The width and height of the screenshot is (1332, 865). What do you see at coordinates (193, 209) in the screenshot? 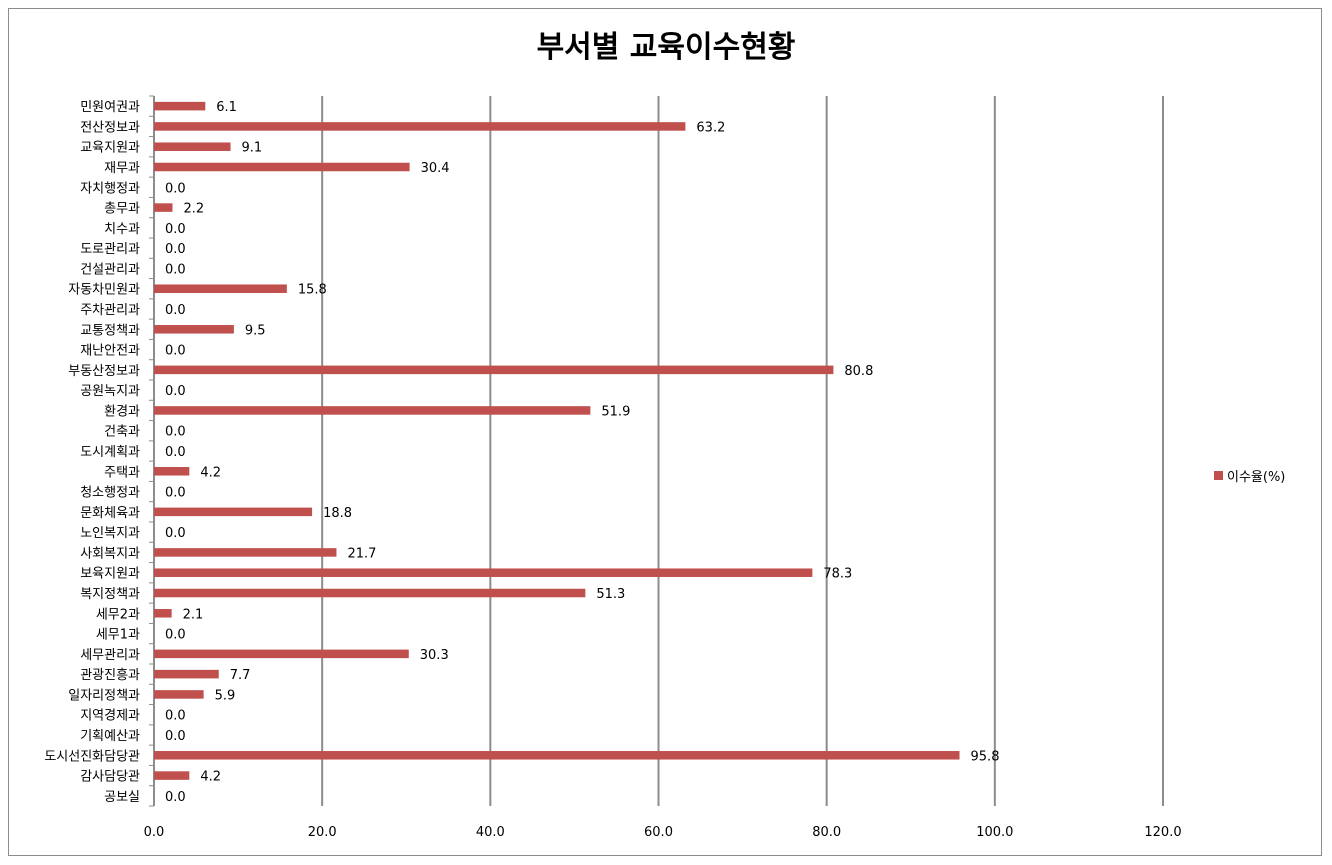
I see `data-label: 2.2` at bounding box center [193, 209].